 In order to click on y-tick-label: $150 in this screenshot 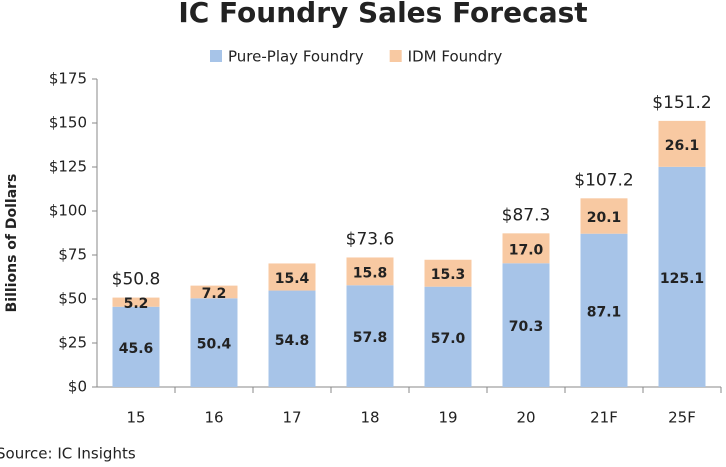, I will do `click(68, 123)`.